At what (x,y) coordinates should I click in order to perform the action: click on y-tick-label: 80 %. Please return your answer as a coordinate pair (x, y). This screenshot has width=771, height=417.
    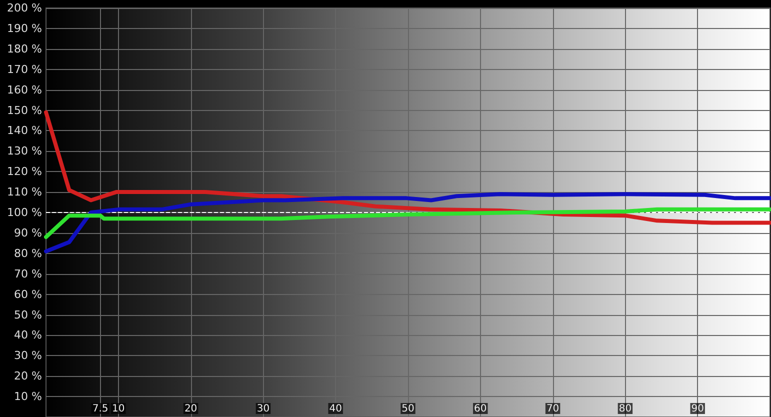
    Looking at the image, I should click on (28, 253).